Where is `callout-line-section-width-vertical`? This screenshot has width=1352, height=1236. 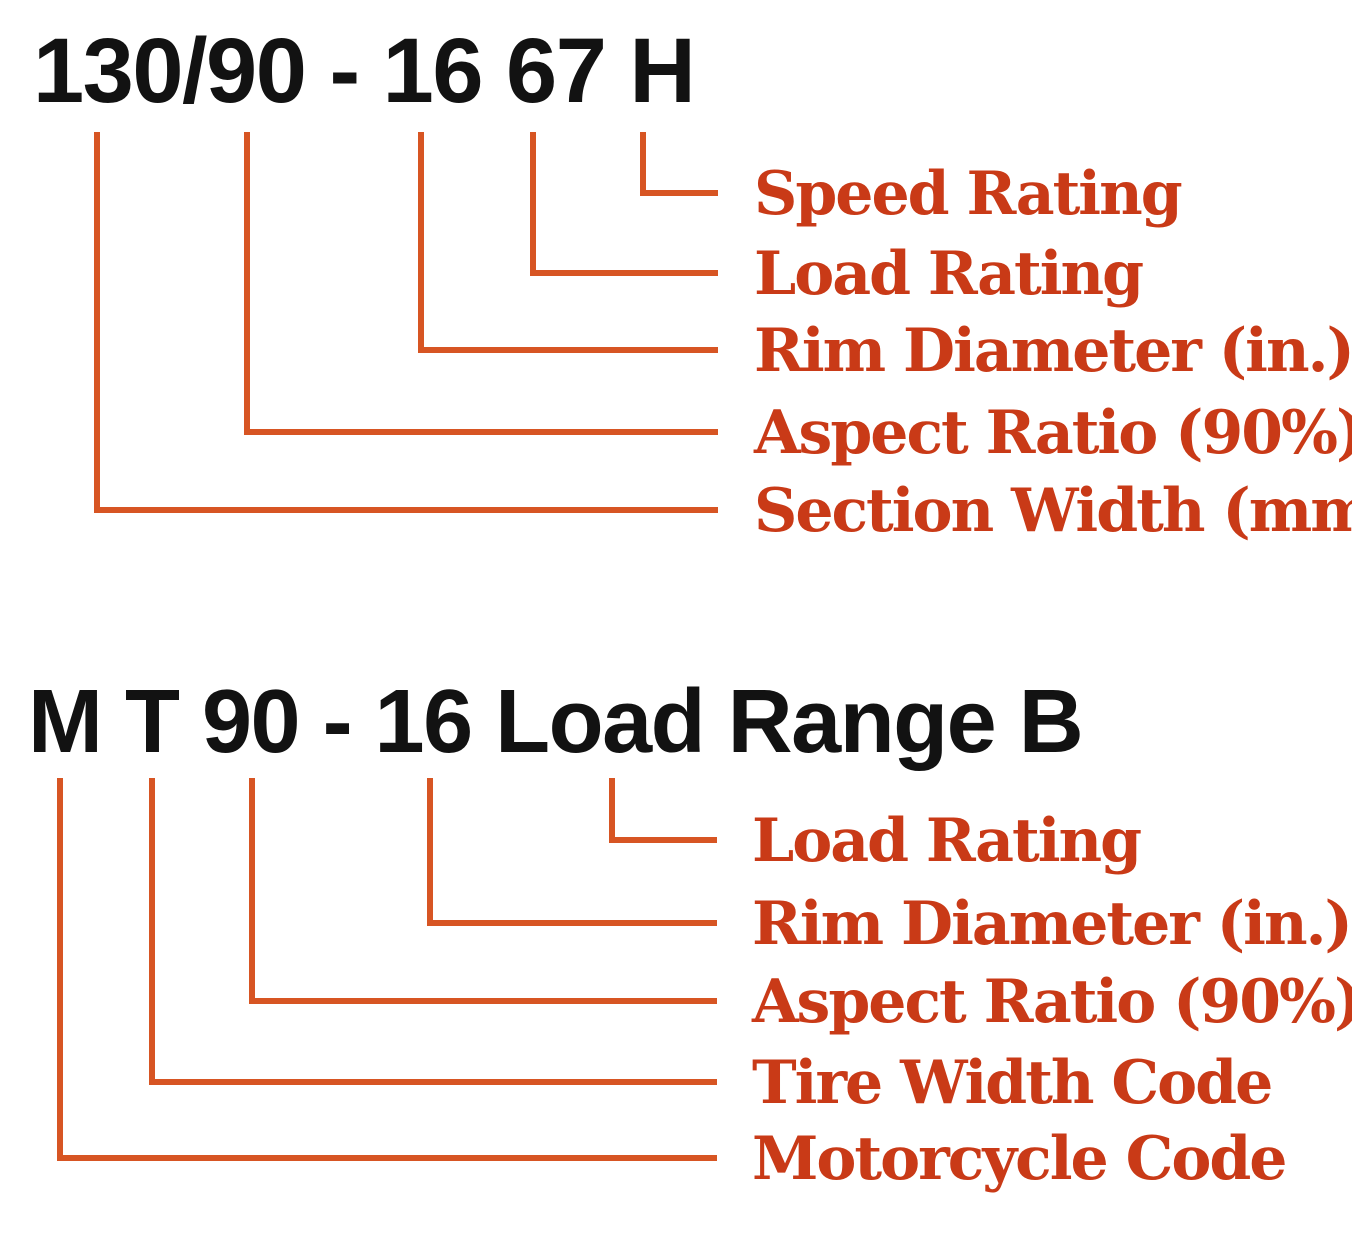
callout-line-section-width-vertical is located at coordinates (97, 322).